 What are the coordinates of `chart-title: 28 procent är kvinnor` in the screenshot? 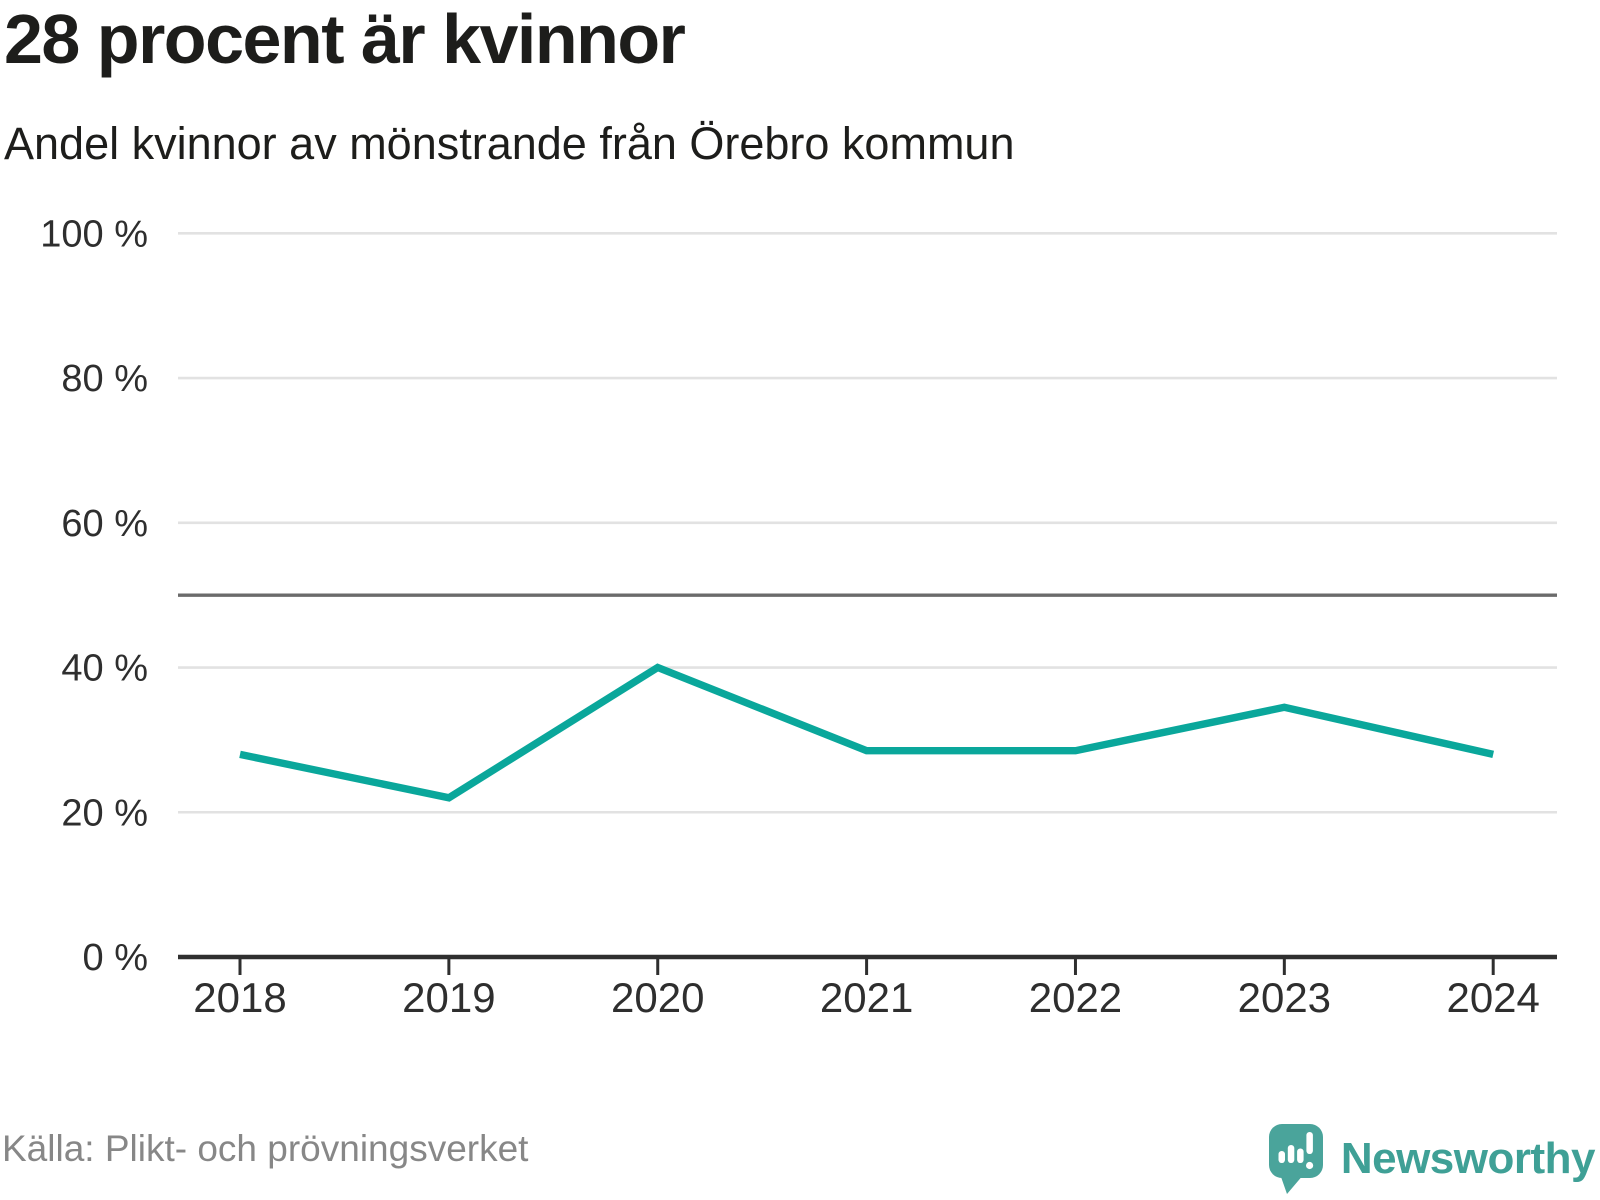 It's located at (345, 39).